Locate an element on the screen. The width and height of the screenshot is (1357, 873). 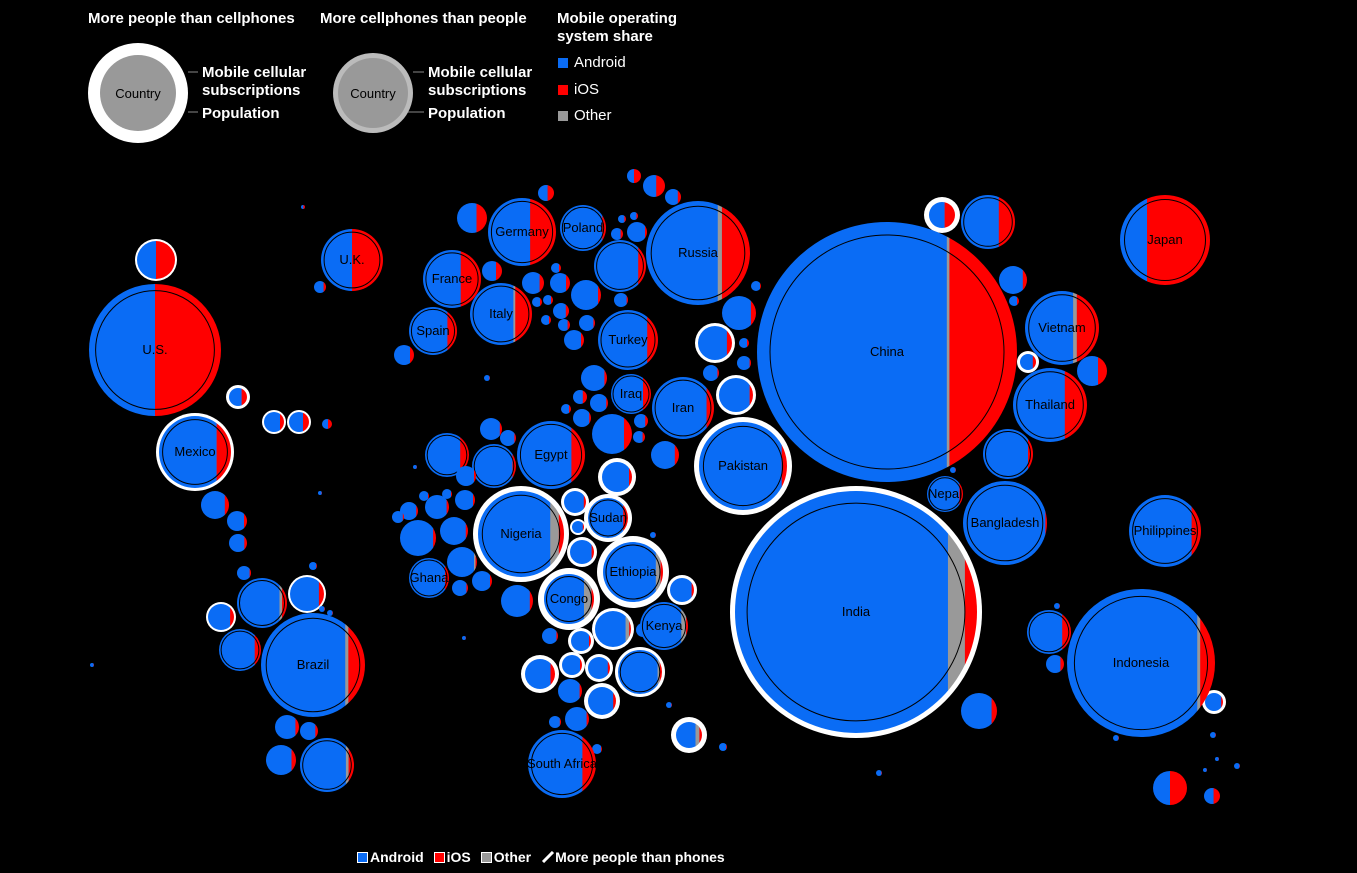
bottom-legend-ios: iOS is located at coordinates (452, 857).